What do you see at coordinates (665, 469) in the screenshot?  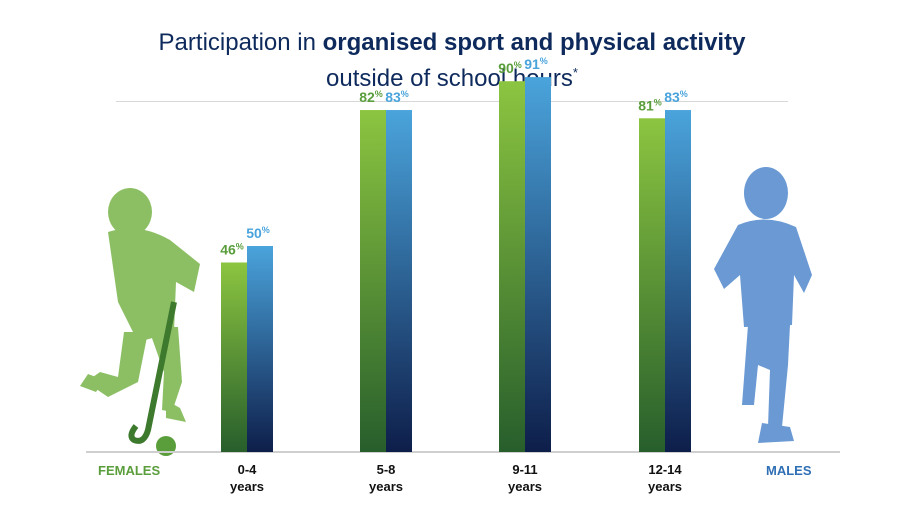 I see `x-tick-label-12-14-line1: 12-14` at bounding box center [665, 469].